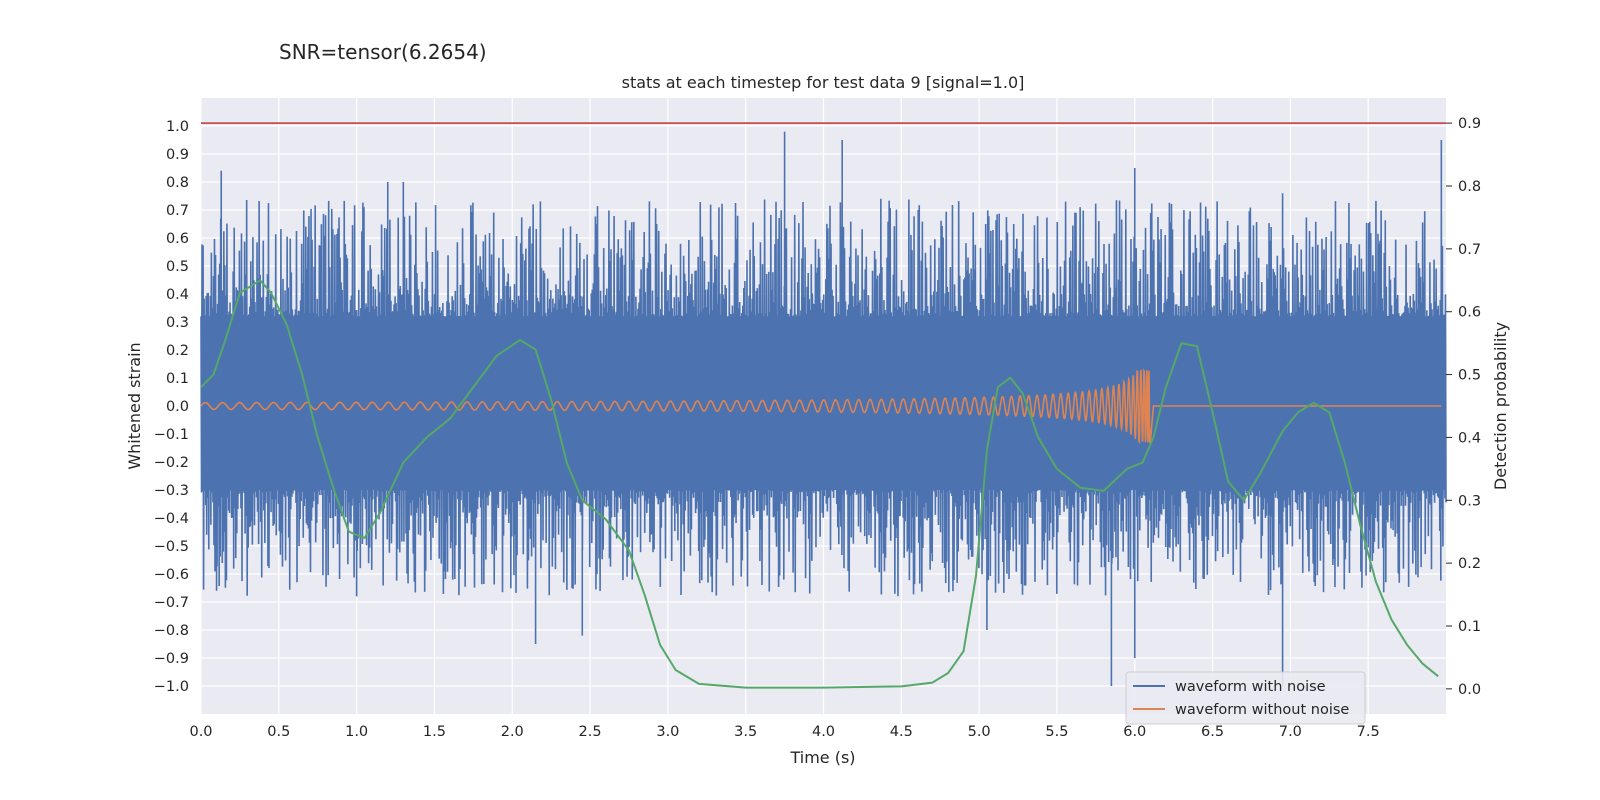 Image resolution: width=1600 pixels, height=800 pixels. I want to click on y-axis-label: Whitened strain, so click(134, 405).